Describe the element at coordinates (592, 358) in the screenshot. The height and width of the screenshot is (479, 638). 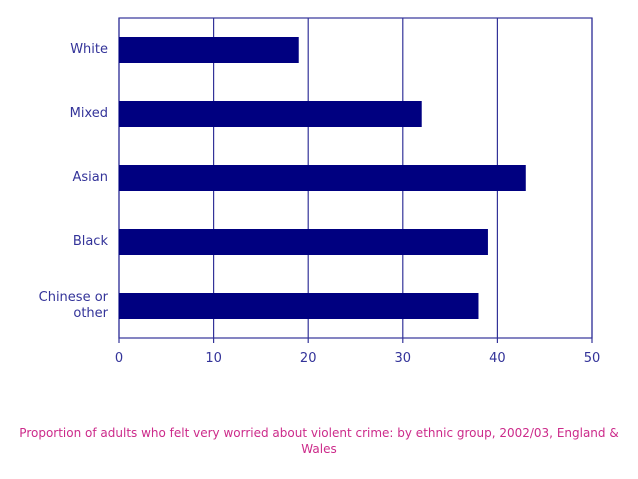
I see `x-tick-label: 50` at that location.